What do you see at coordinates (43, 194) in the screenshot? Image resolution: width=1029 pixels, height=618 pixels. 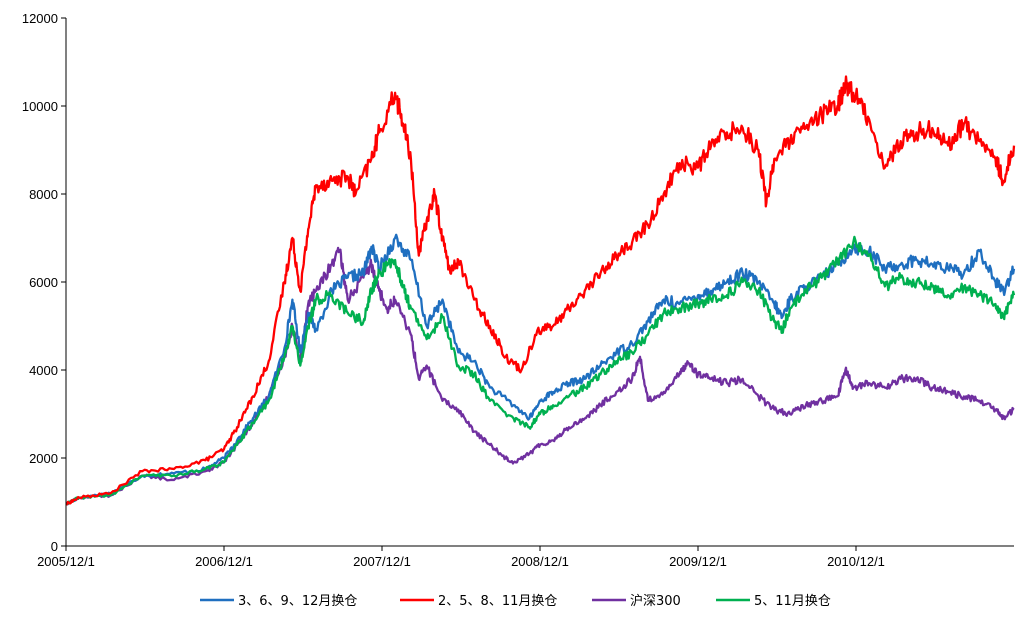 I see `y-tick-label: 8000` at bounding box center [43, 194].